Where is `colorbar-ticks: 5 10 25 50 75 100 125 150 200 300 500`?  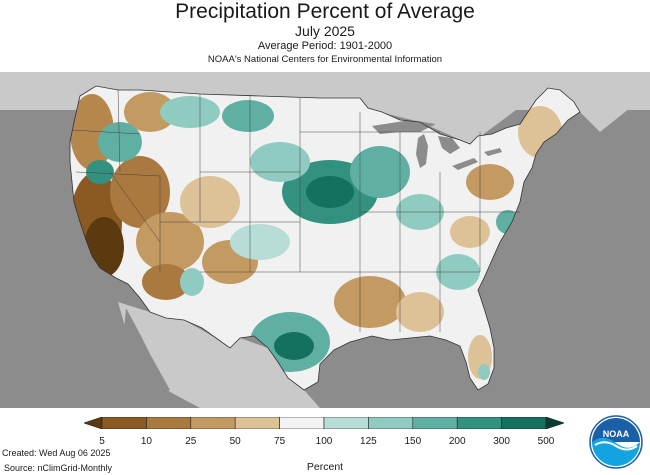 colorbar-ticks: 5 10 25 50 75 100 125 150 200 300 500 is located at coordinates (325, 443).